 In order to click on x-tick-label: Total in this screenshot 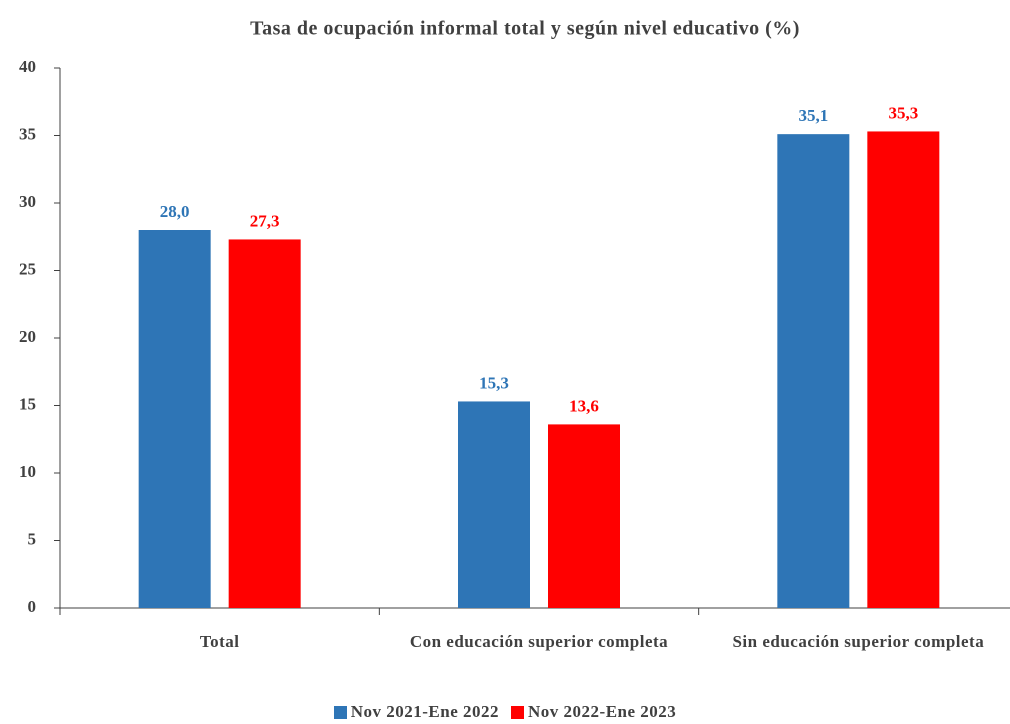, I will do `click(219, 641)`.